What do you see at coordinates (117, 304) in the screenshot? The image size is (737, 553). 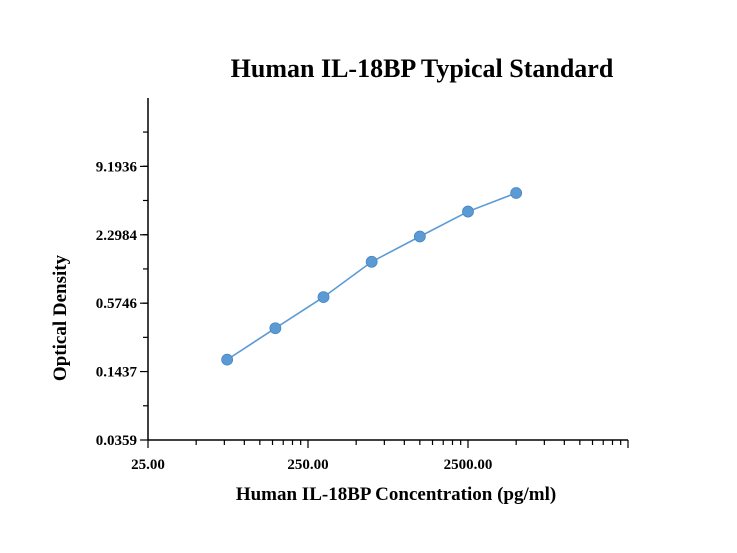 I see `y-tick-label: 0.5746` at bounding box center [117, 304].